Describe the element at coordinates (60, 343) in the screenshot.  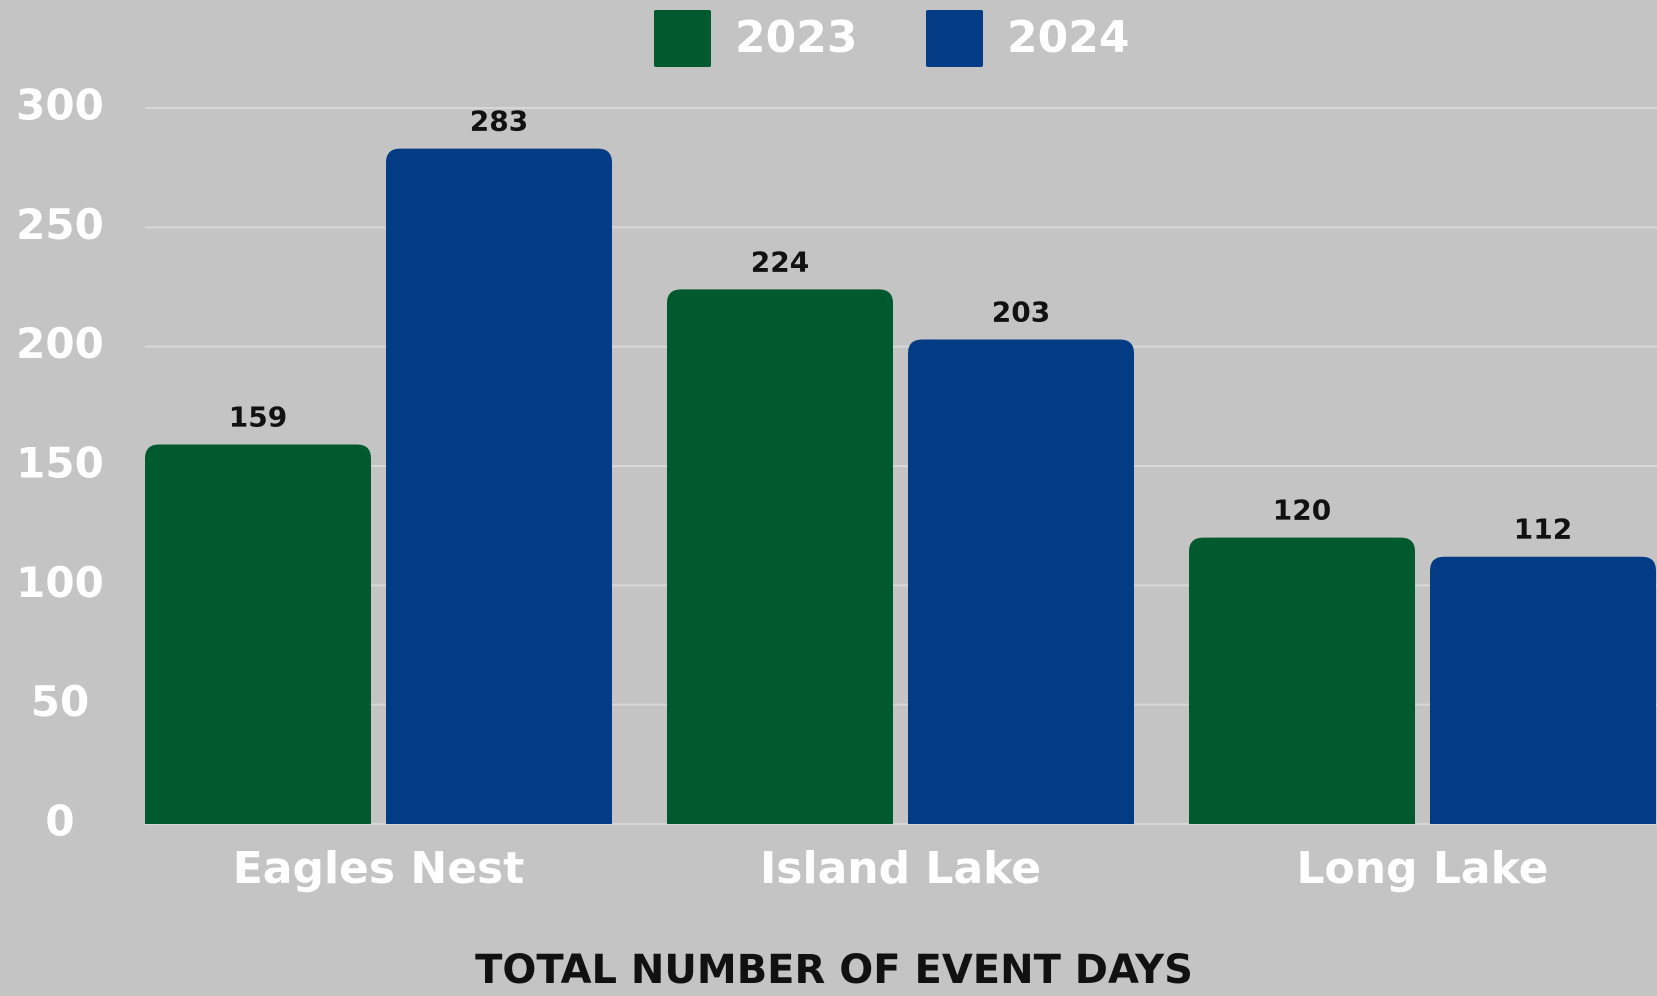
I see `y-tick-label: 200` at that location.